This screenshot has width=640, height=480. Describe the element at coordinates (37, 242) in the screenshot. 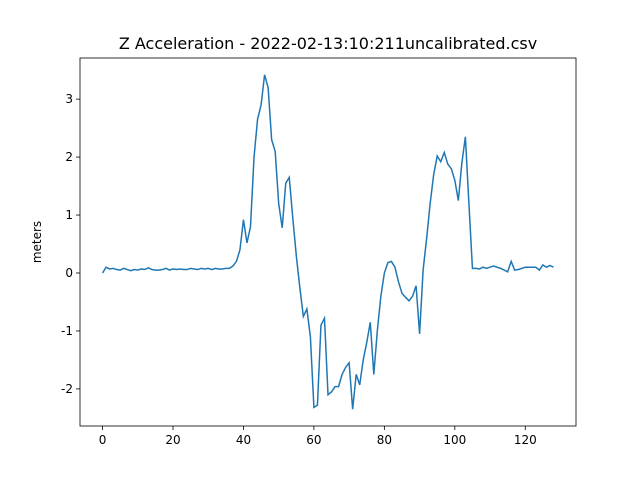

I see `y-axis-label: meters` at that location.